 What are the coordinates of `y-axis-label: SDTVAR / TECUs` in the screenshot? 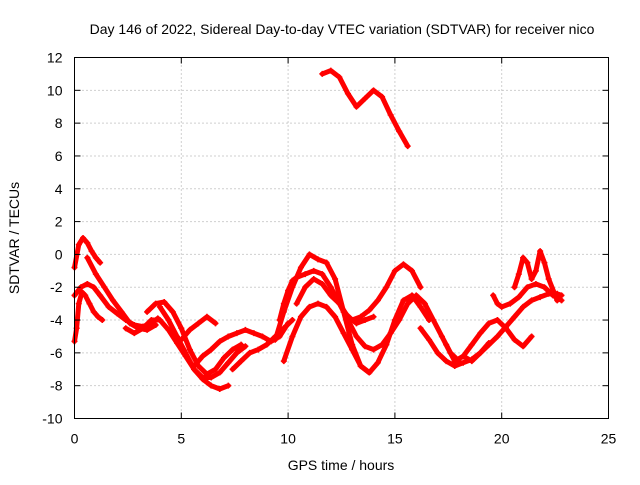 It's located at (14, 238).